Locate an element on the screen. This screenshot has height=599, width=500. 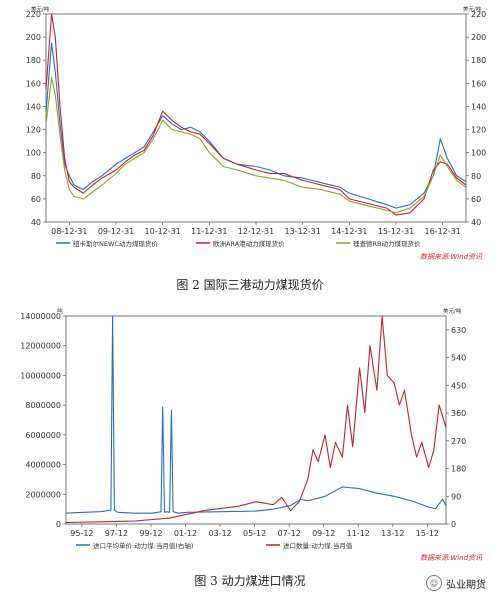
left-tick-label: 2000000 is located at coordinates (43, 494).